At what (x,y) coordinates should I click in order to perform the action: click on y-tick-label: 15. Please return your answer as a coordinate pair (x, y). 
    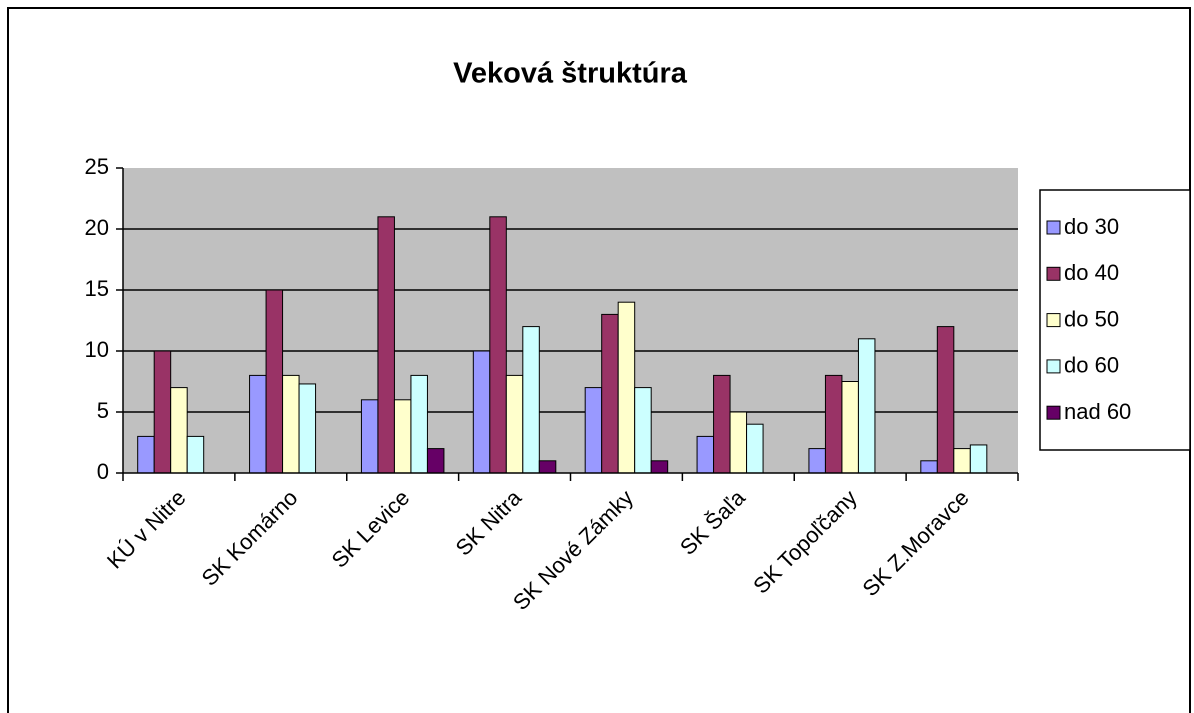
    Looking at the image, I should click on (97, 288).